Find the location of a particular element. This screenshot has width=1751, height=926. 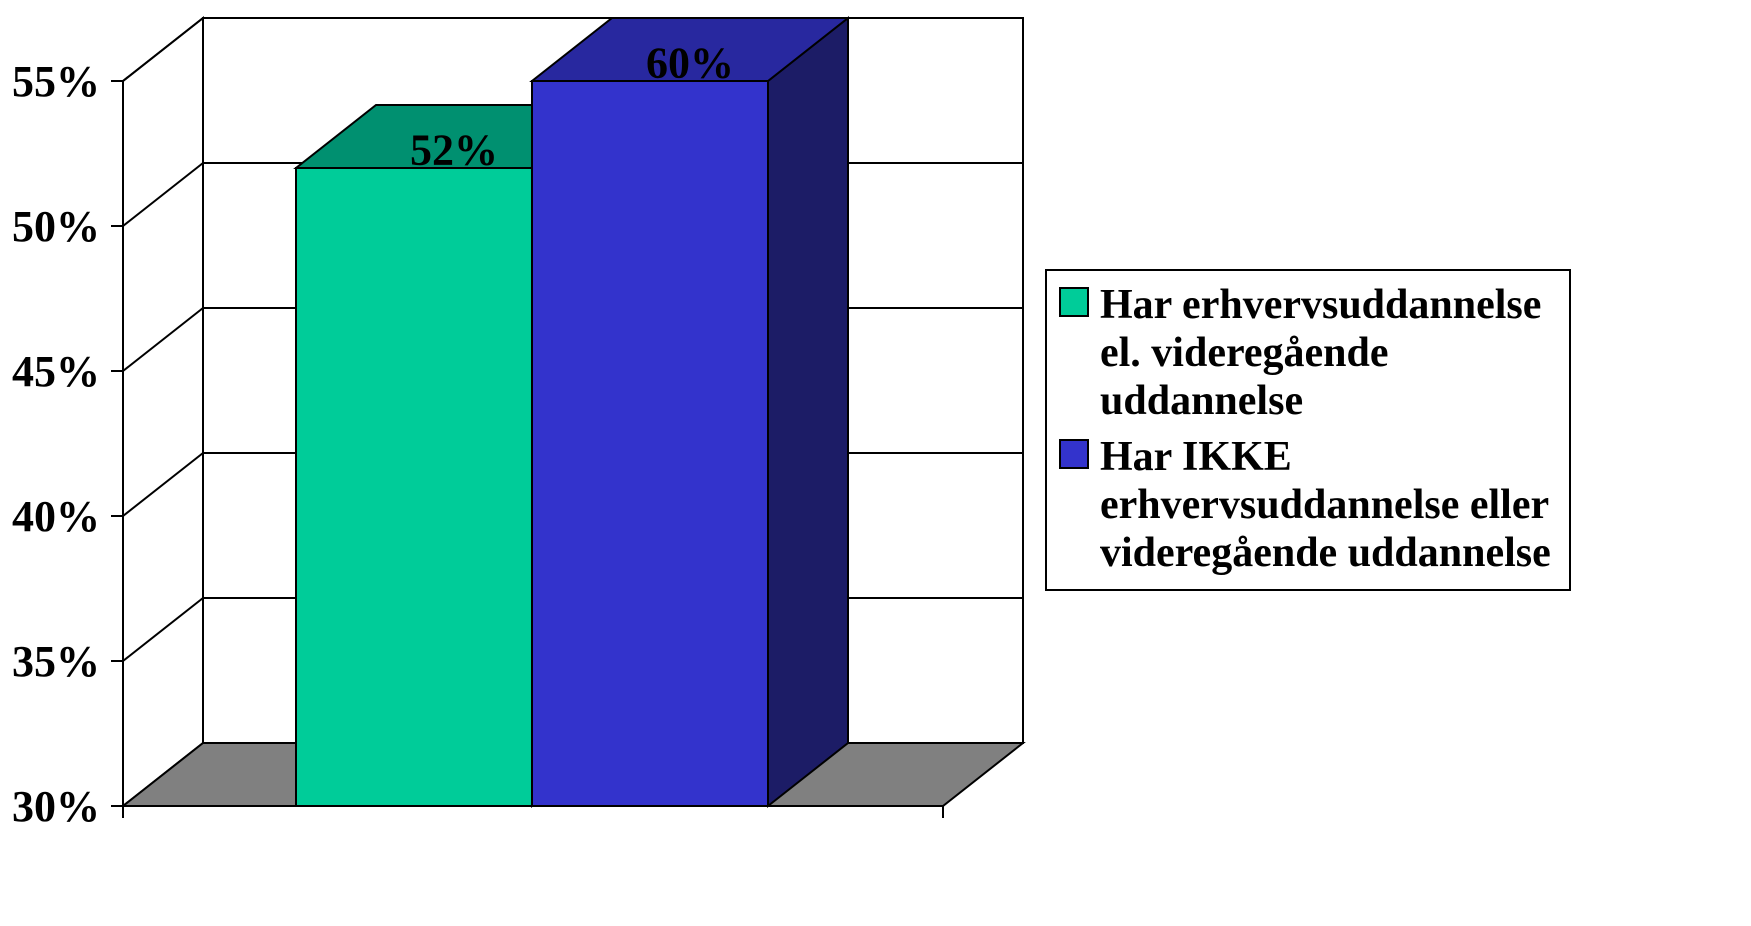

y-tick-label: 50% is located at coordinates (56, 226).